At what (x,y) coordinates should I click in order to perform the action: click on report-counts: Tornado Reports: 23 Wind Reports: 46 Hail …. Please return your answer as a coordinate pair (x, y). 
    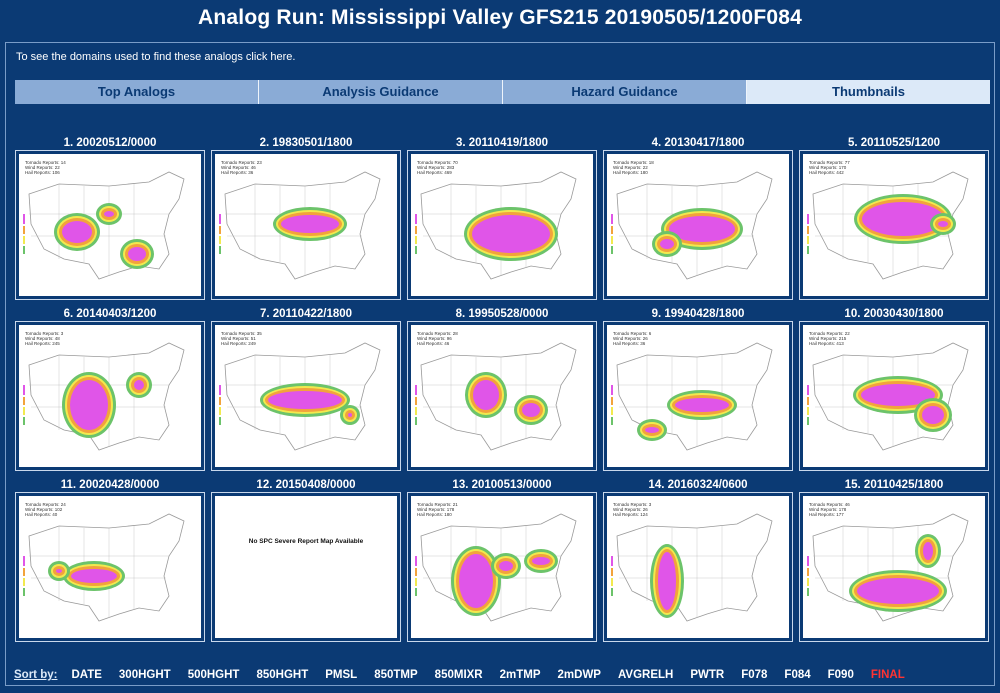
    Looking at the image, I should click on (241, 167).